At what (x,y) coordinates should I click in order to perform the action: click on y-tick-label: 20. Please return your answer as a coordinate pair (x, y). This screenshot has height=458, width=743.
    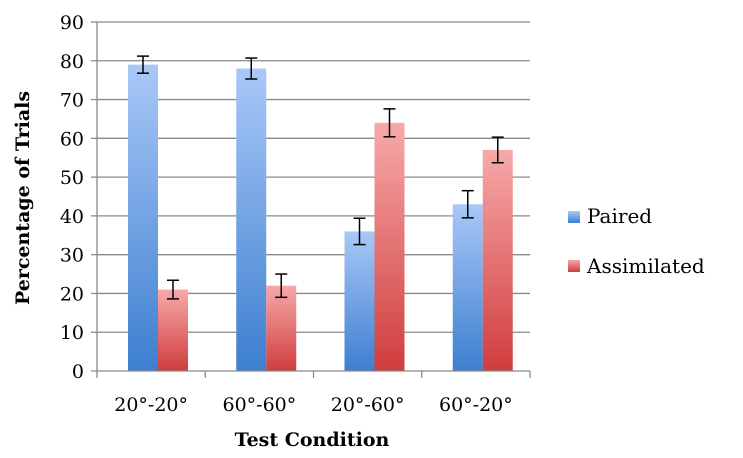
    Looking at the image, I should click on (72, 294).